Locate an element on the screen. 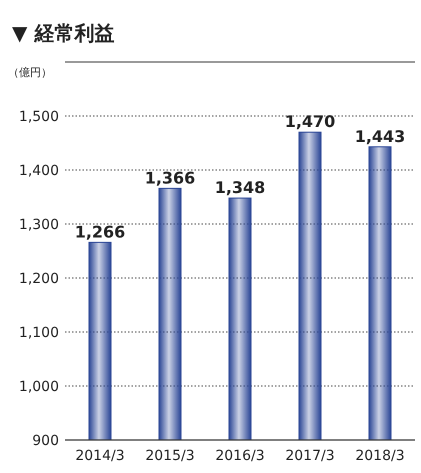  x-tick-label: 2016/3 is located at coordinates (240, 456).